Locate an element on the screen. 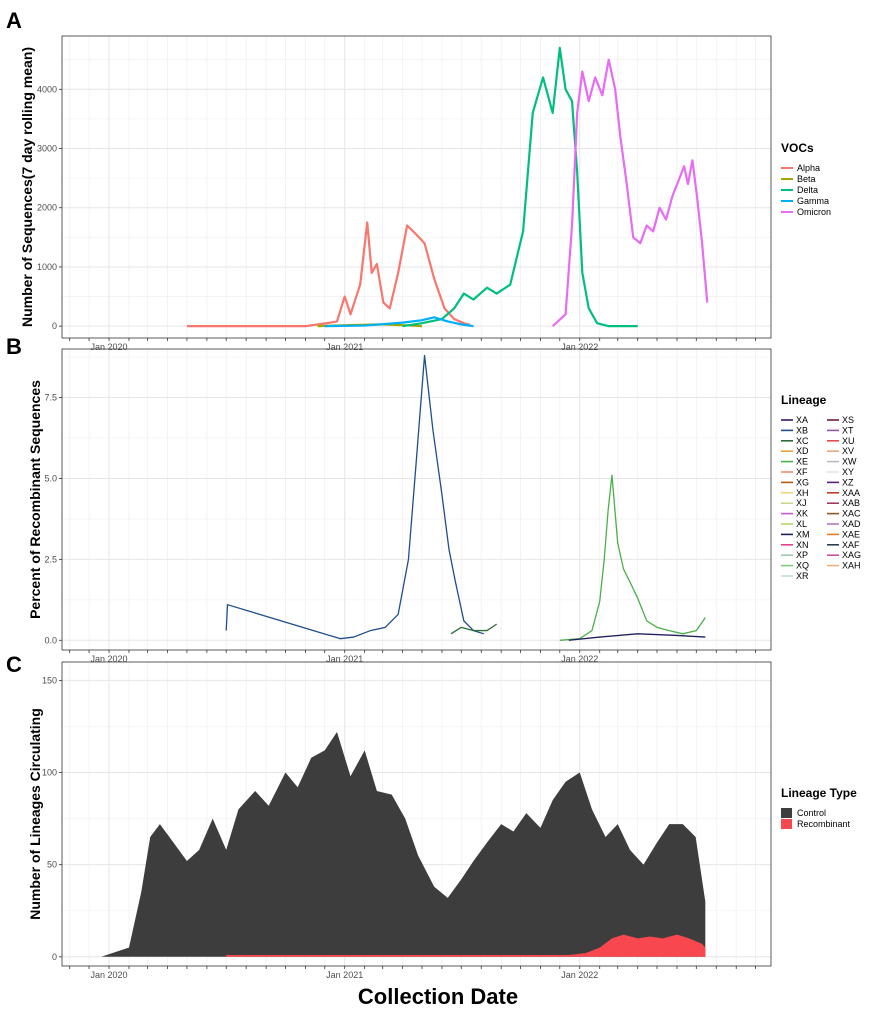 The height and width of the screenshot is (1029, 876). y-axis: 0 50 100 150 Number of Lineages Circulating is located at coordinates (44, 818).